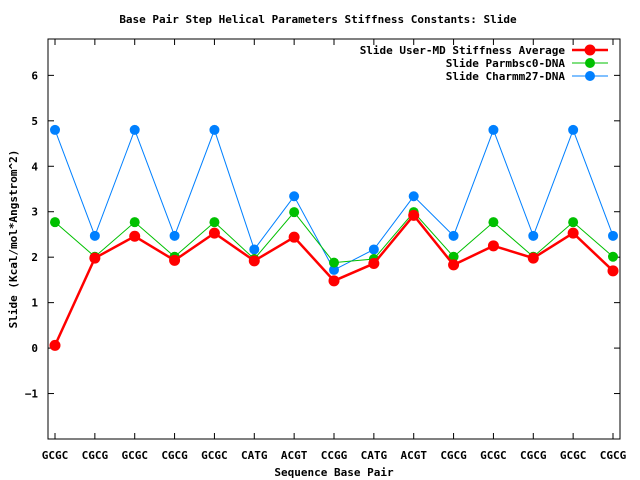 This screenshot has width=640, height=480. What do you see at coordinates (34, 348) in the screenshot?
I see `y-tick-label: 0` at bounding box center [34, 348].